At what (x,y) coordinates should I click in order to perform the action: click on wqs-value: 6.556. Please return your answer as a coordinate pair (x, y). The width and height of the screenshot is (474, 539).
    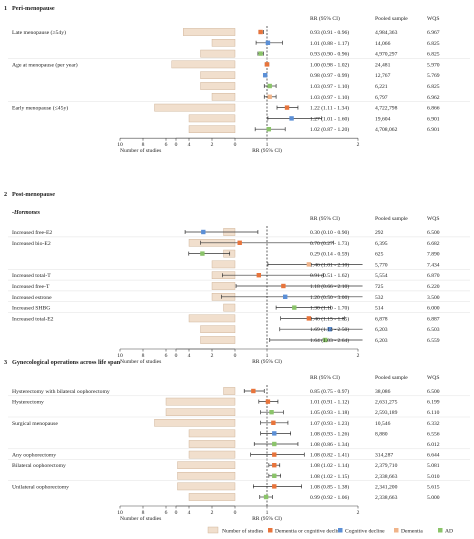
    Looking at the image, I should click on (433, 434).